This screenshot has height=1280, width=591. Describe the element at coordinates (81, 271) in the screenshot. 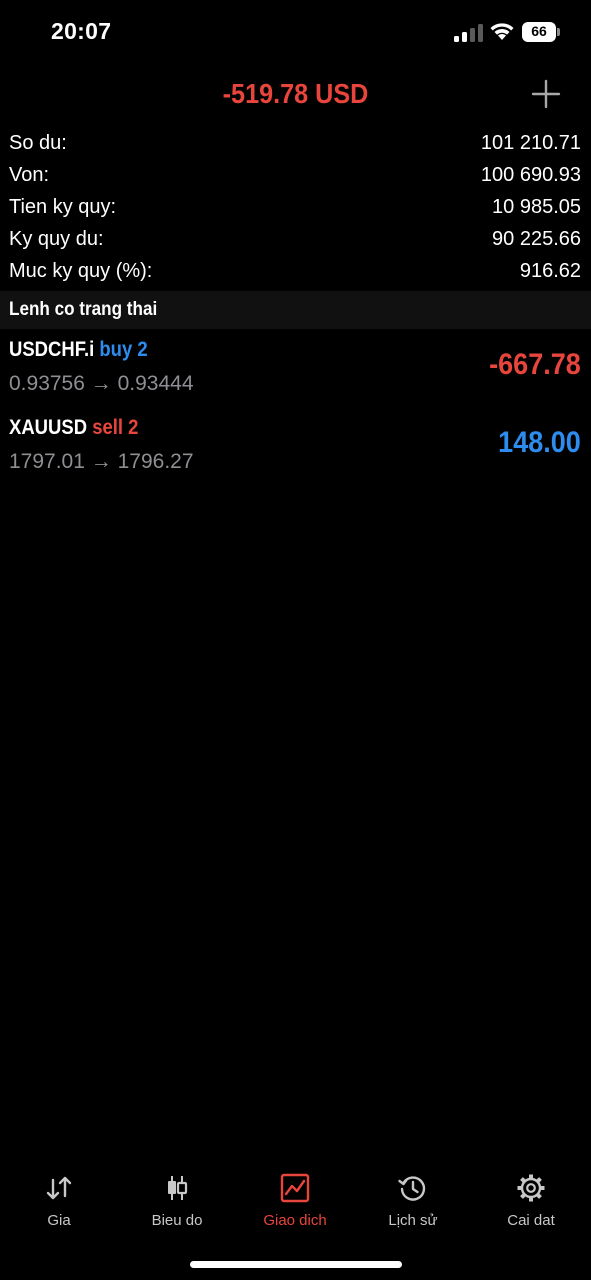

I see `summary-label: Muc ky quy (%):` at that location.